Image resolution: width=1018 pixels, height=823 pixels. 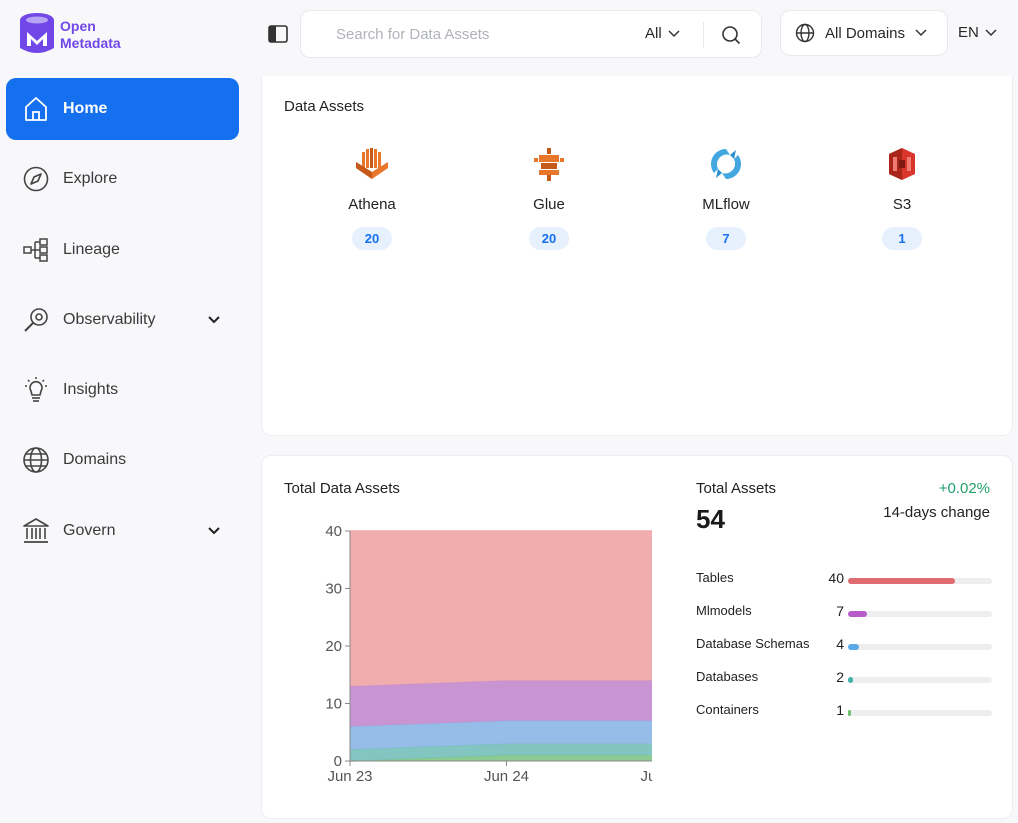 I want to click on total-data-assets-chart: 0 10 20 30 40 Jun 23 Jun 24 Jun 25, so click(x=488, y=654).